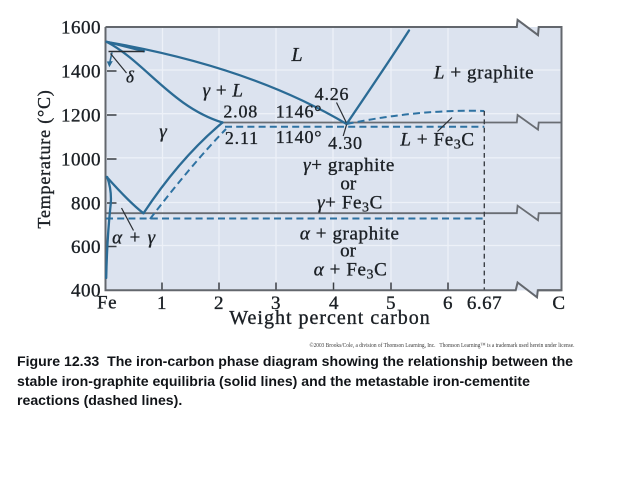  What do you see at coordinates (296, 55) in the screenshot?
I see `svg-text: L` at bounding box center [296, 55].